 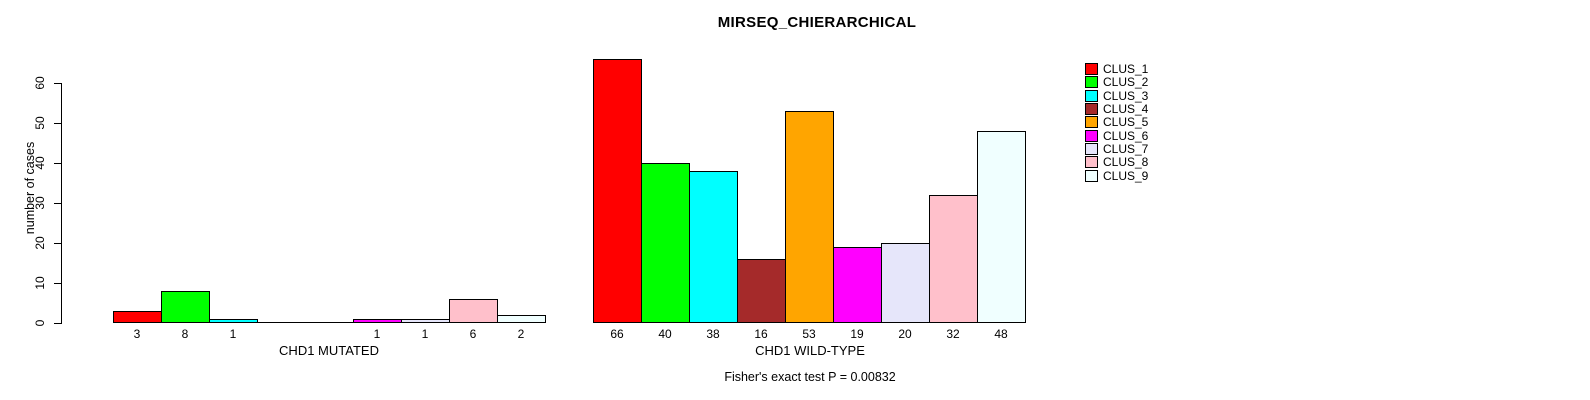 I want to click on legend-label-clus_5: CLUS_5, so click(x=1126, y=122).